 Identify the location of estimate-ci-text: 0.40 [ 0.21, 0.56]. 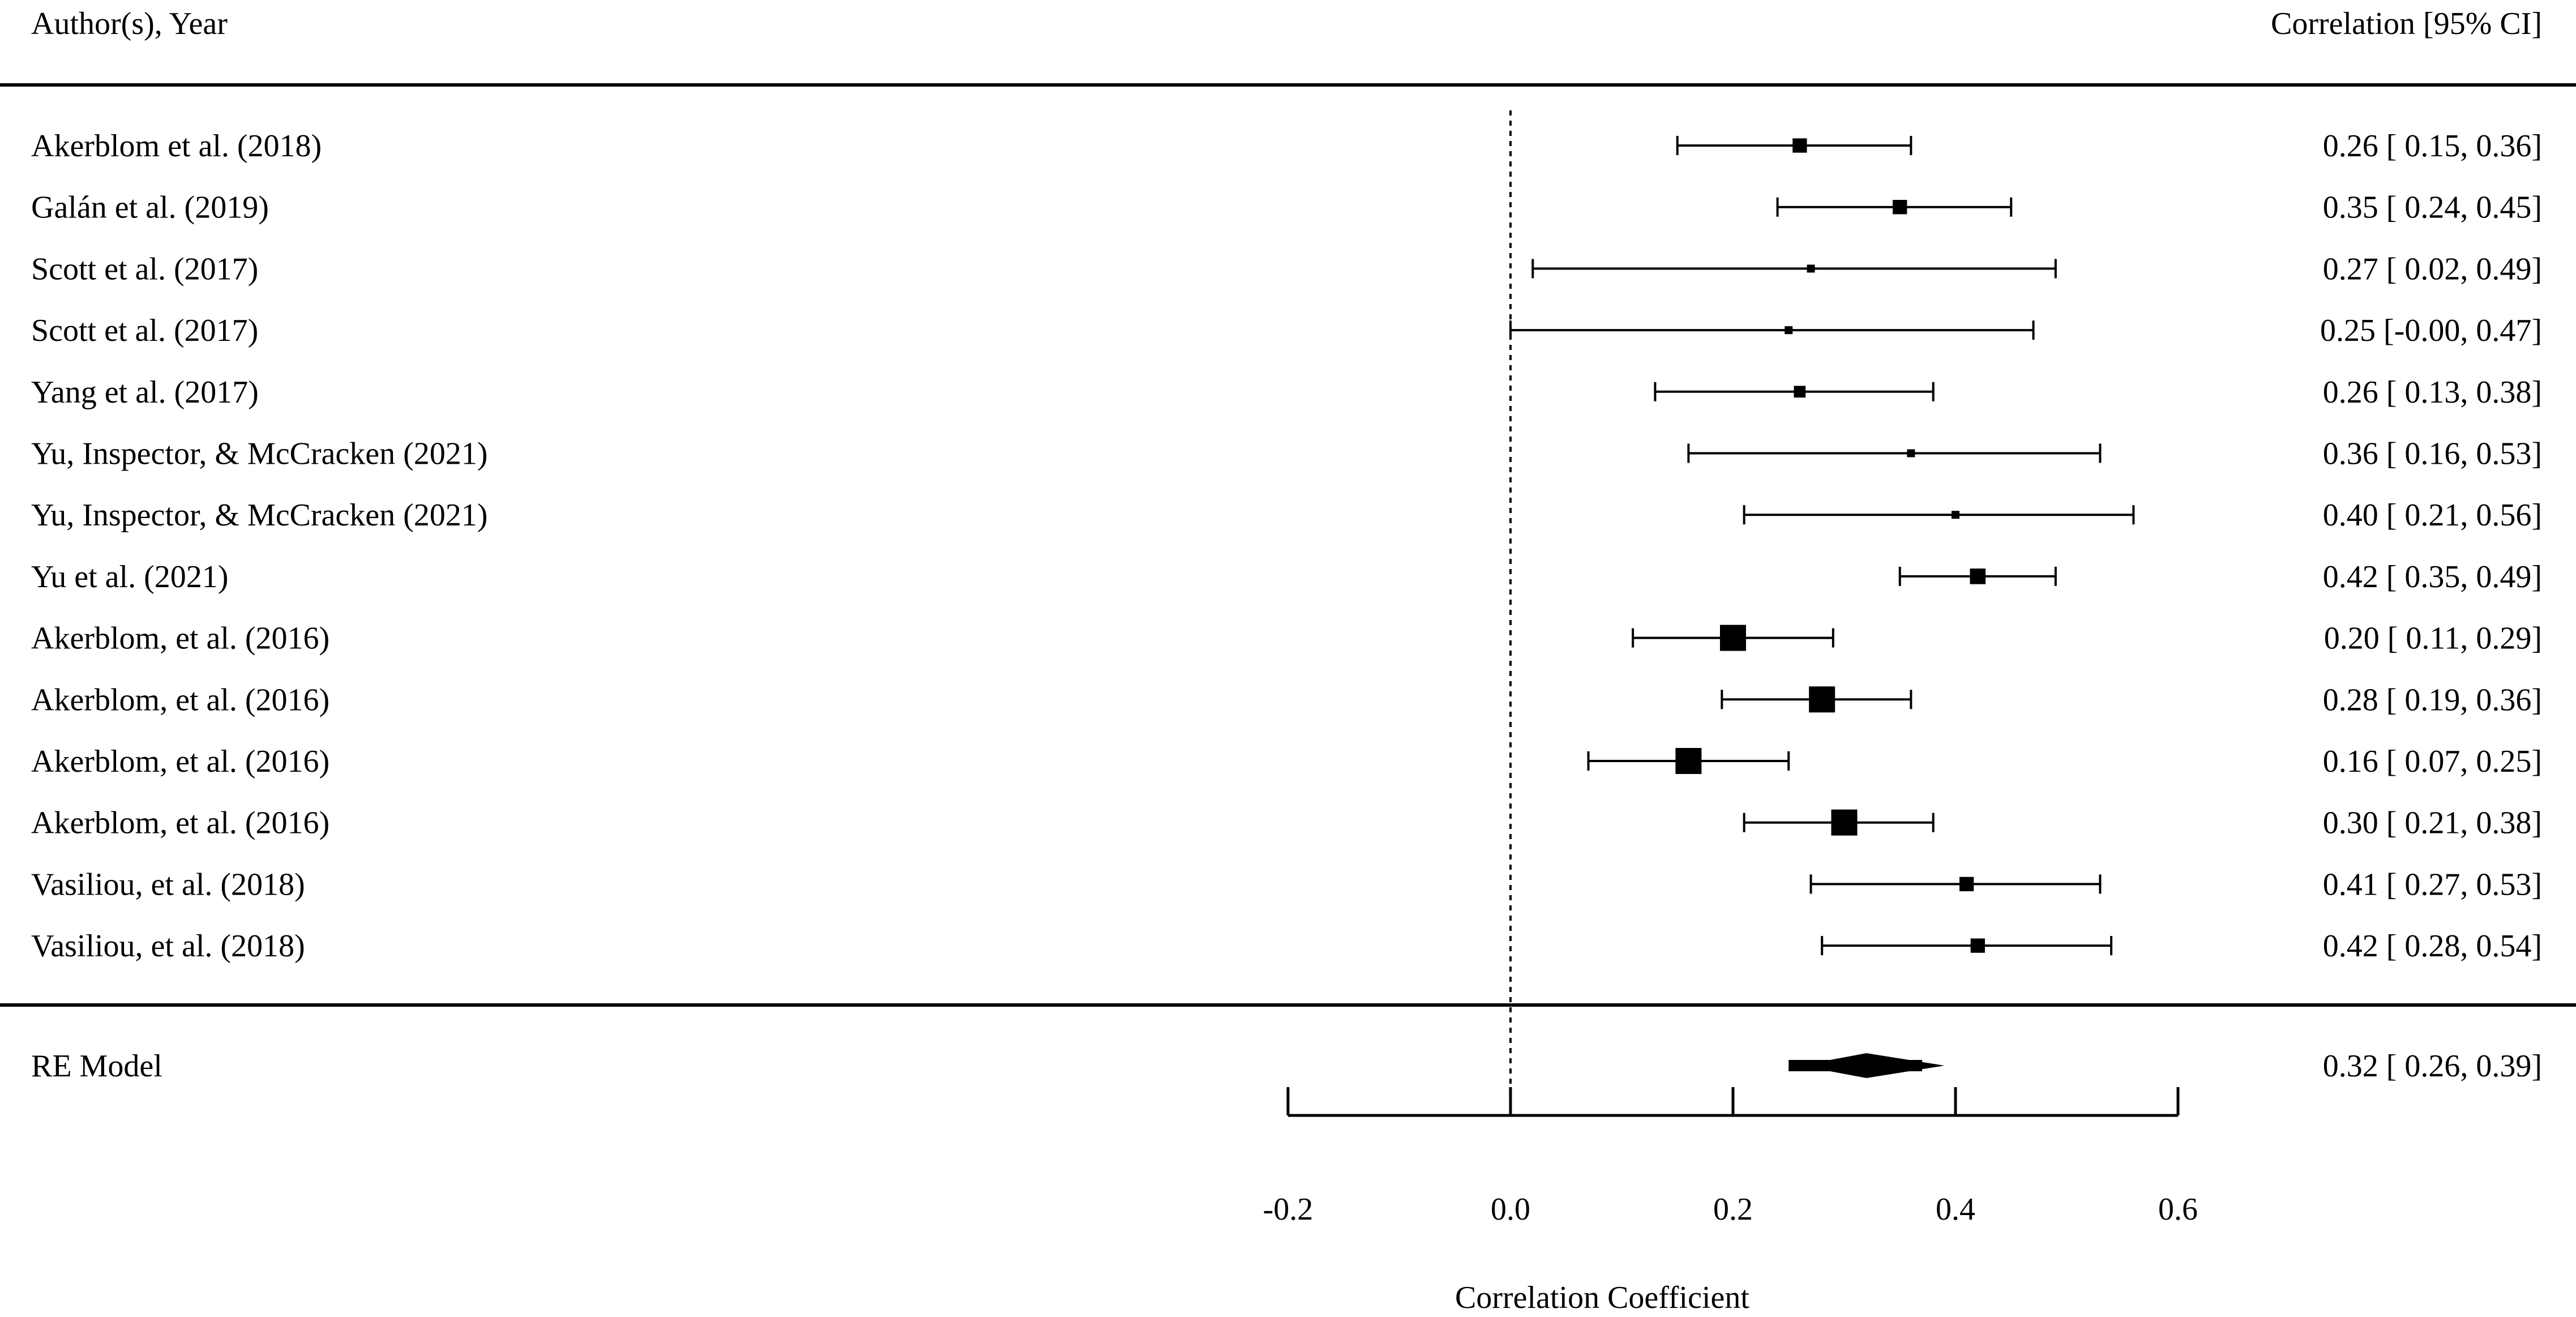
(2432, 515).